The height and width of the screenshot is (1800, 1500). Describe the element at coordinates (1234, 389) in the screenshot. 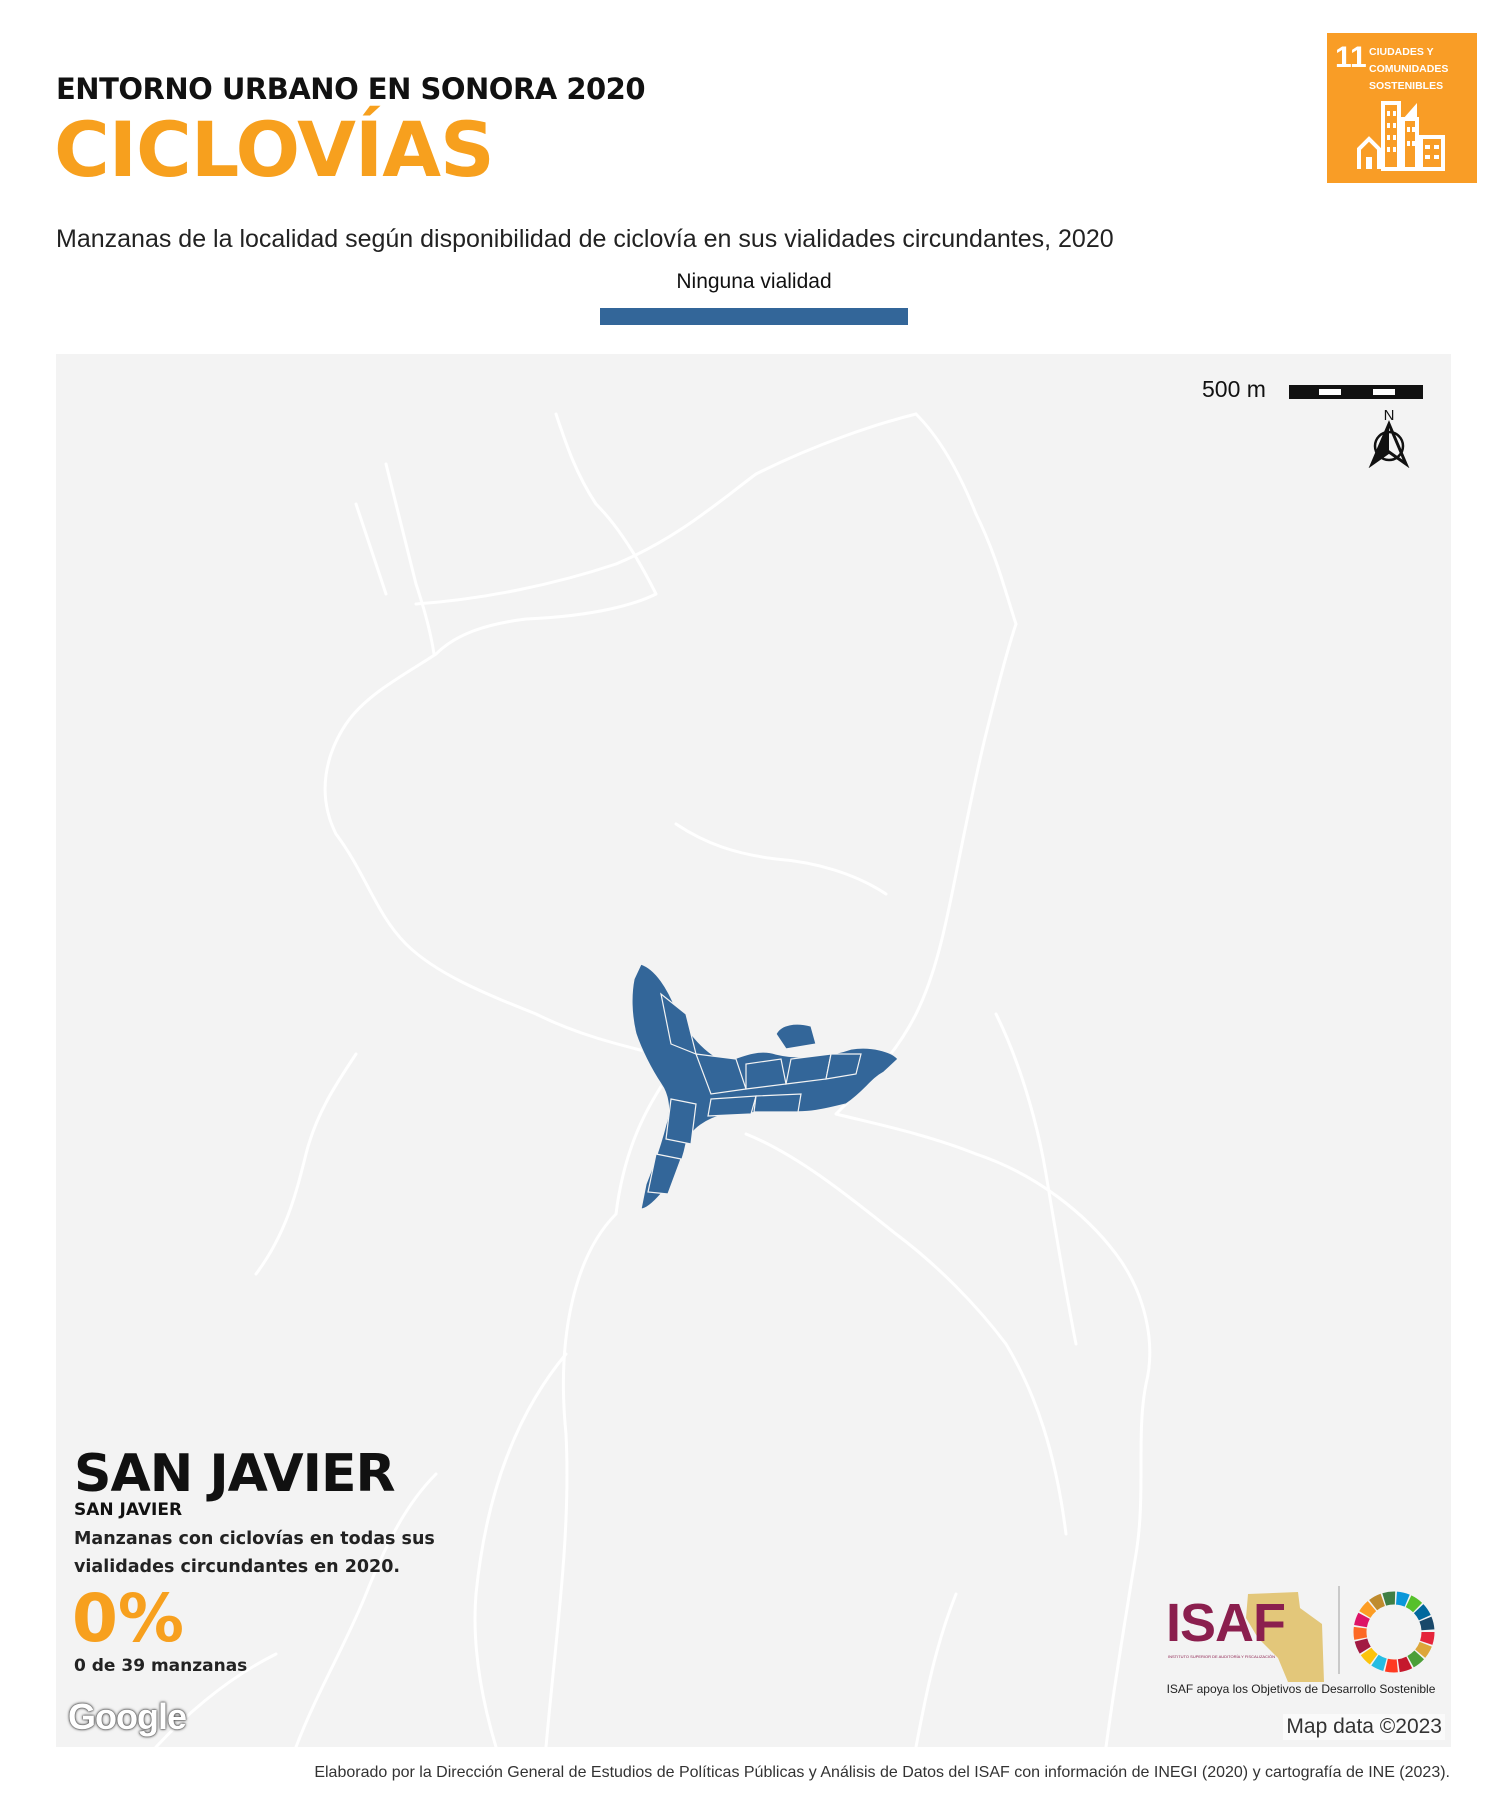

I see `scale-label: 500 m` at that location.